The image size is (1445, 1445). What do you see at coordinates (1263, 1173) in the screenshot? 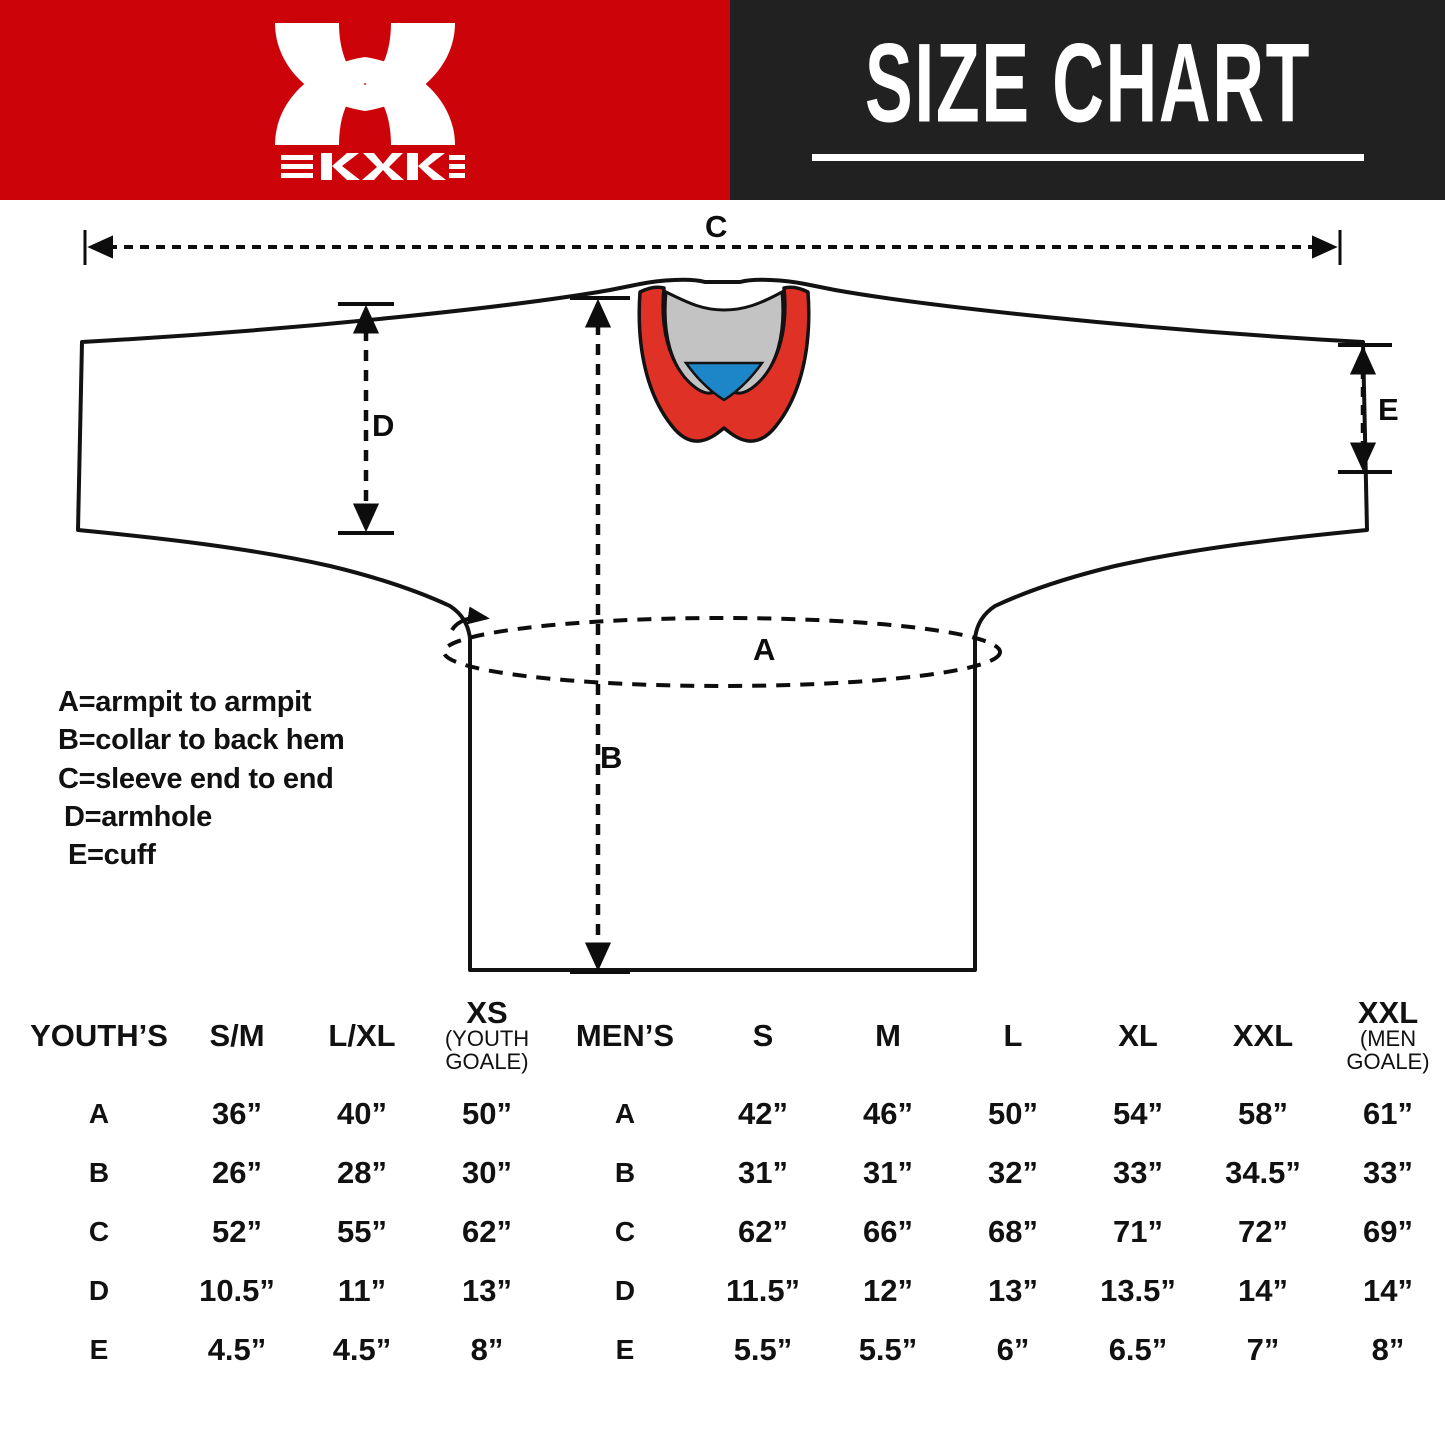
I see `measurement-cell: 34.5”` at bounding box center [1263, 1173].